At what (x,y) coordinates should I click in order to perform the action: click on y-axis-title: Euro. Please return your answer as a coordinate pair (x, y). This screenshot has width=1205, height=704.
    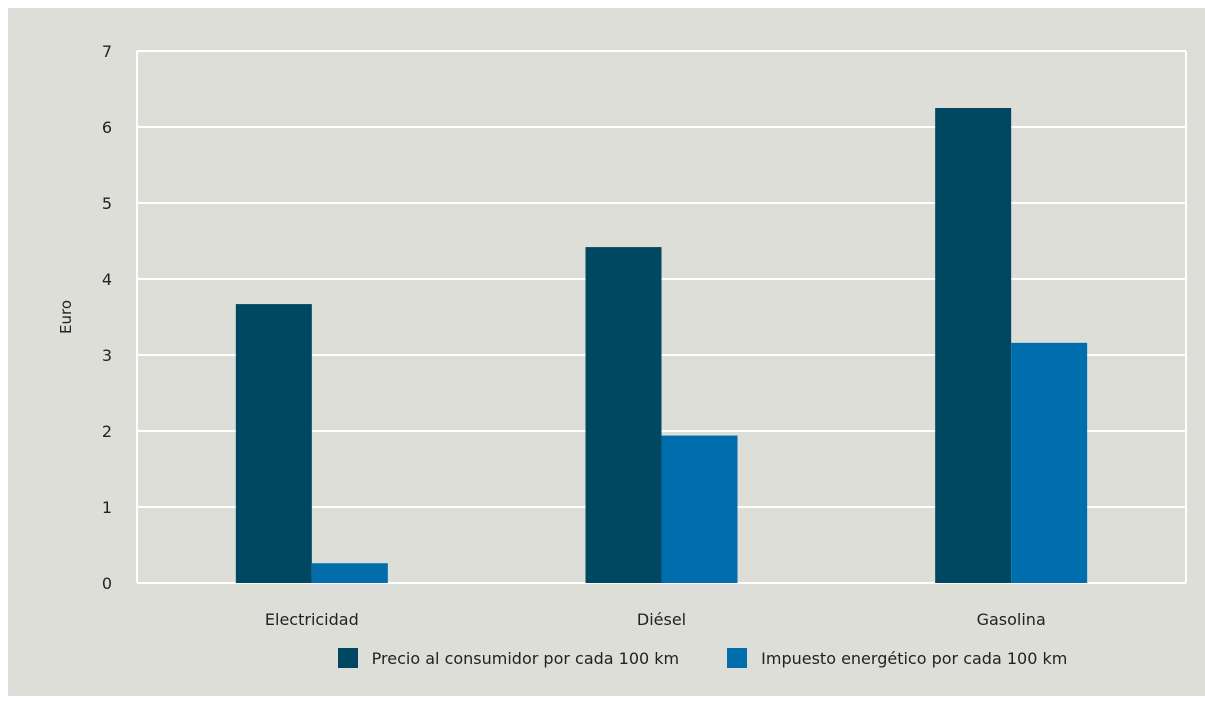
    Looking at the image, I should click on (66, 317).